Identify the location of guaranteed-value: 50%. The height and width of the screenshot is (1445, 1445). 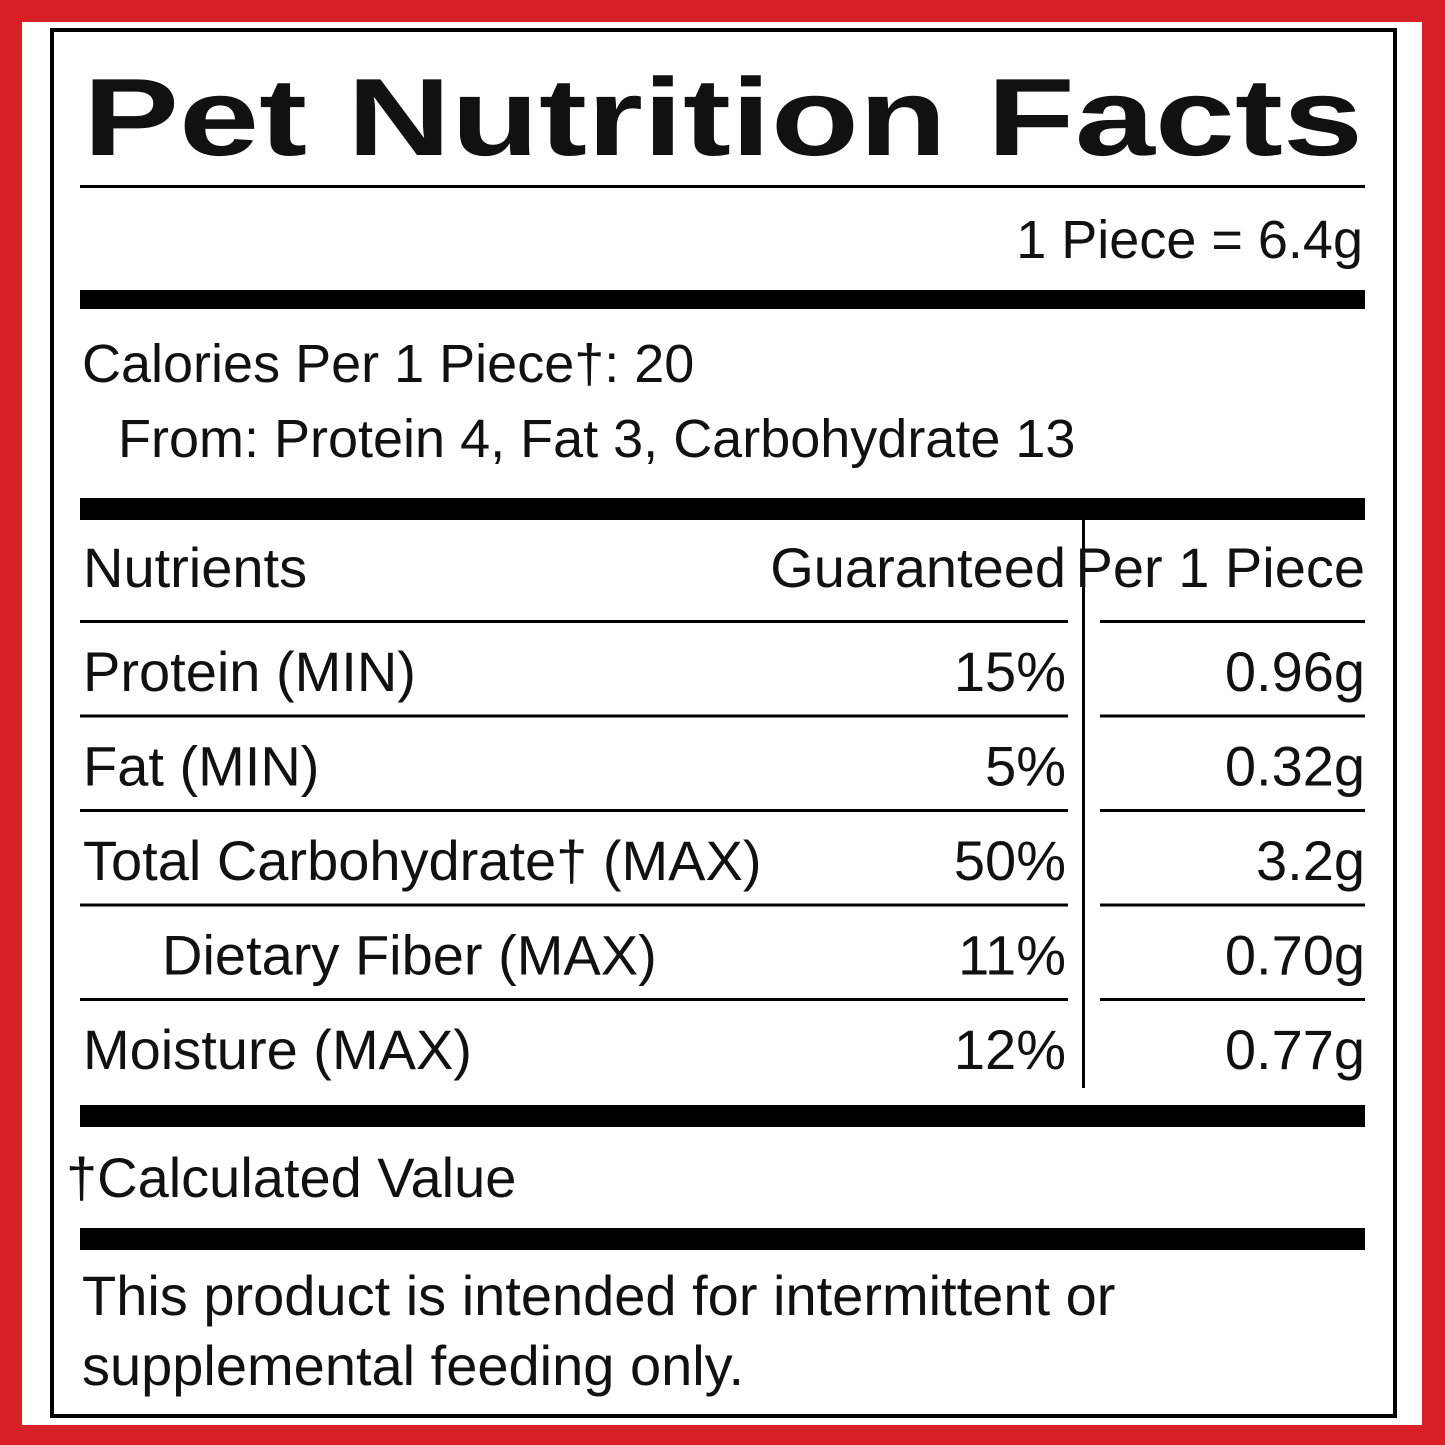
(1010, 860).